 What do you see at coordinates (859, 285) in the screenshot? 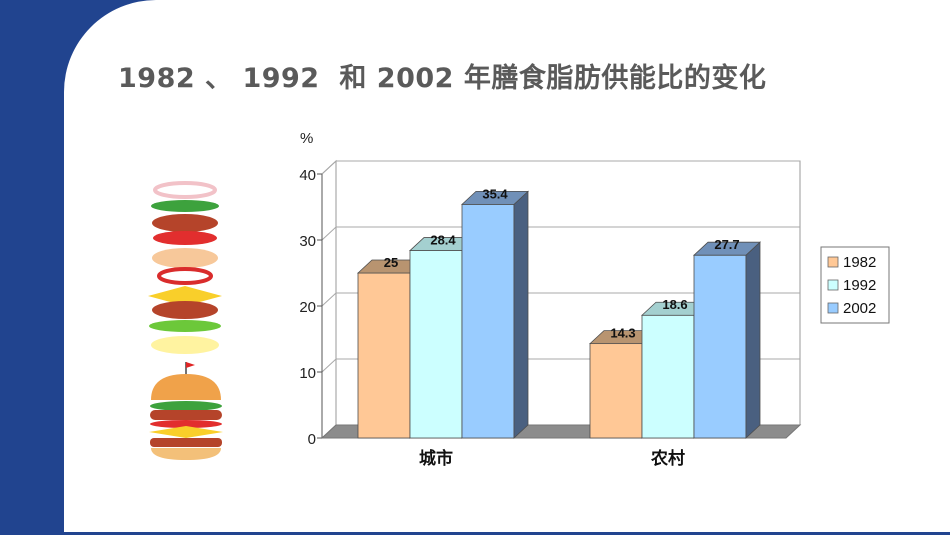
I see `legend-label: 1992` at bounding box center [859, 285].